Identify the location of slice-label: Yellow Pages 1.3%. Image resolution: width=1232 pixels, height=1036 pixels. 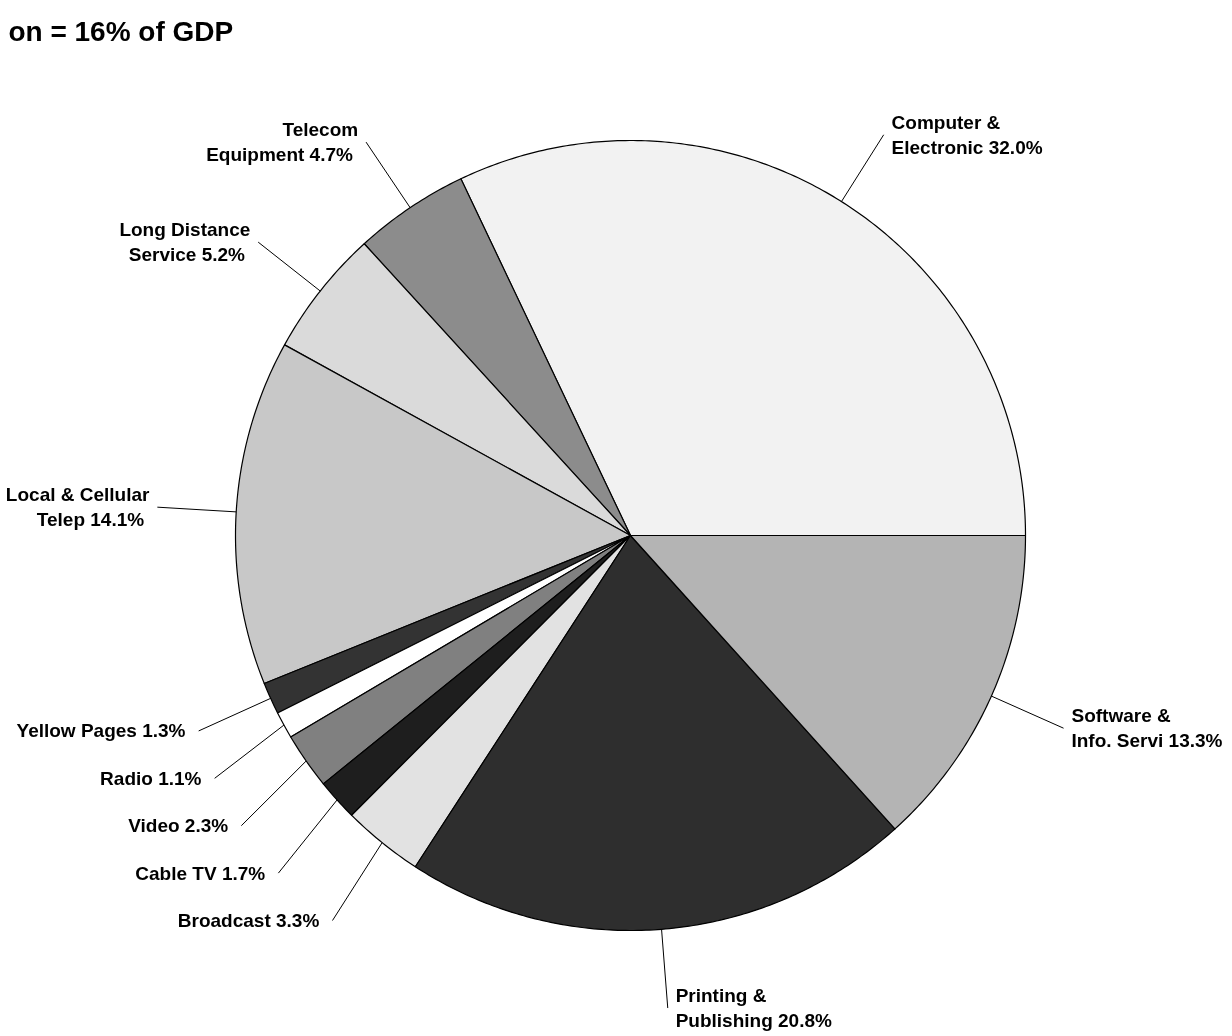
(101, 731).